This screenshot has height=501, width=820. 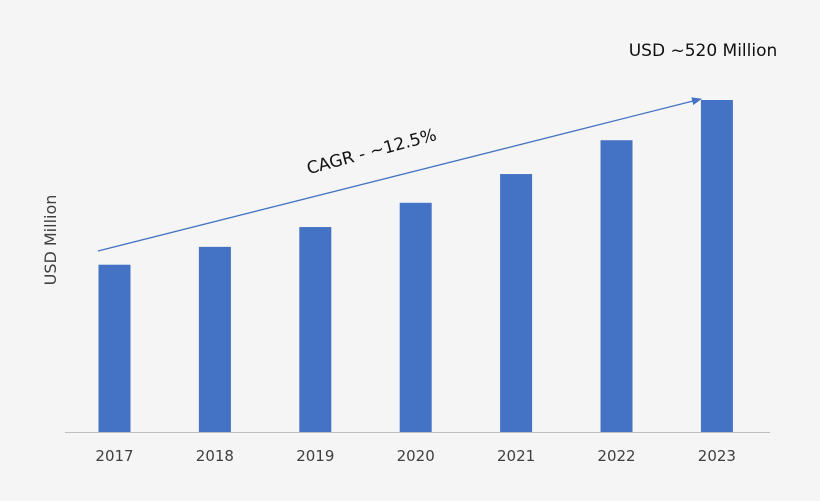 What do you see at coordinates (716, 266) in the screenshot?
I see `bar-2023` at bounding box center [716, 266].